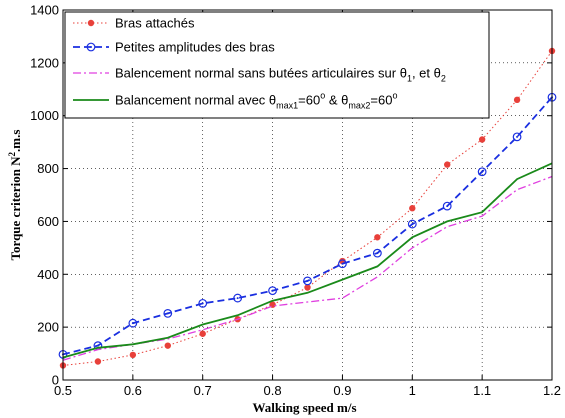 This screenshot has width=565, height=418. I want to click on y-axis-title-main: Torque criterion N, so click(15, 208).